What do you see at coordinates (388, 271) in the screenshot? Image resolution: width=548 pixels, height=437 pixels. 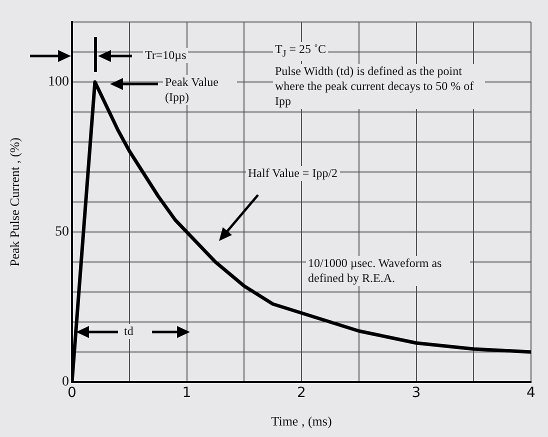 I see `annotation: 10/1000 µsec. Waveform as defined by R.E.A.` at bounding box center [388, 271].